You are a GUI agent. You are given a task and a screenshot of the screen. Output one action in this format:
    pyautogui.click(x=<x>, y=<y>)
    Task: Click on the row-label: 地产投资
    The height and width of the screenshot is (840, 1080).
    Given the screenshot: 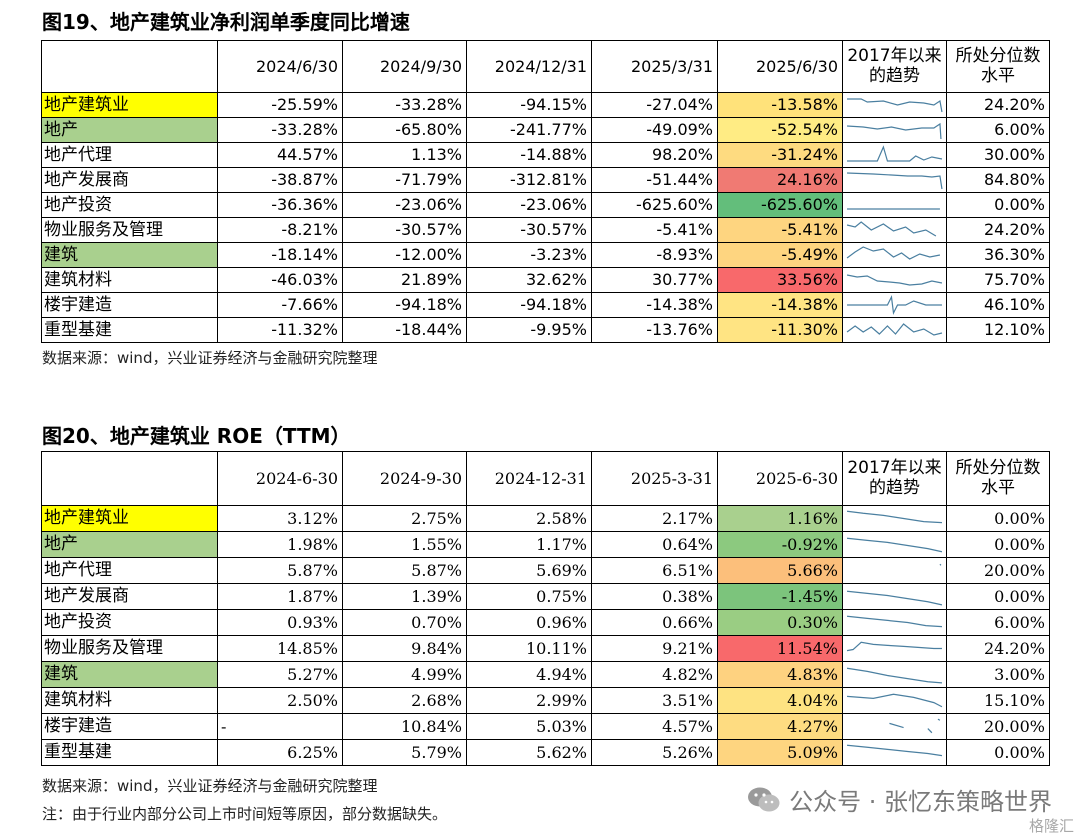 What is the action you would take?
    pyautogui.click(x=129, y=622)
    